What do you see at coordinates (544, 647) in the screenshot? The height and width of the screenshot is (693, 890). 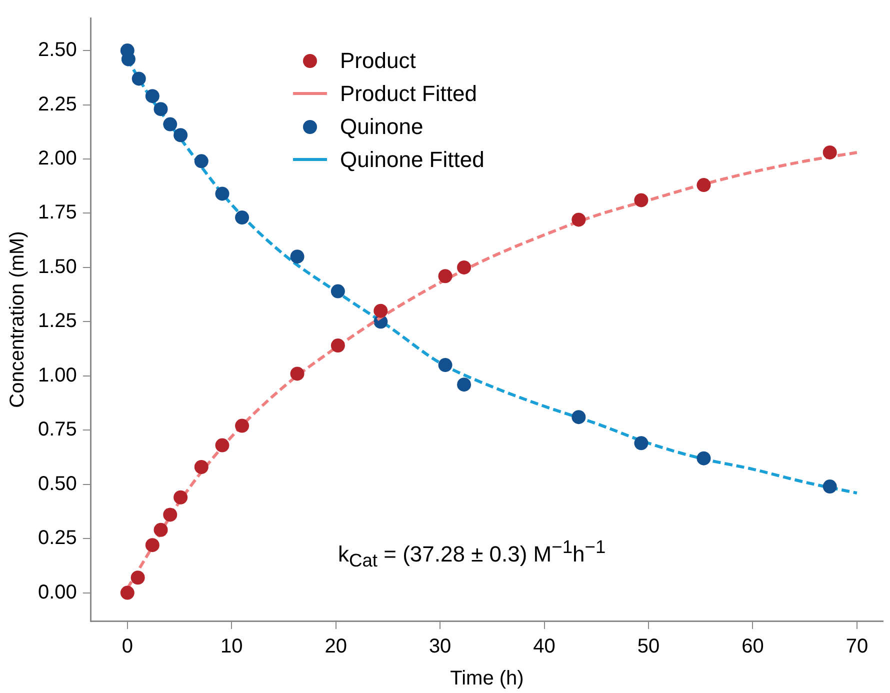 I see `x-tick-label: 40` at bounding box center [544, 647].